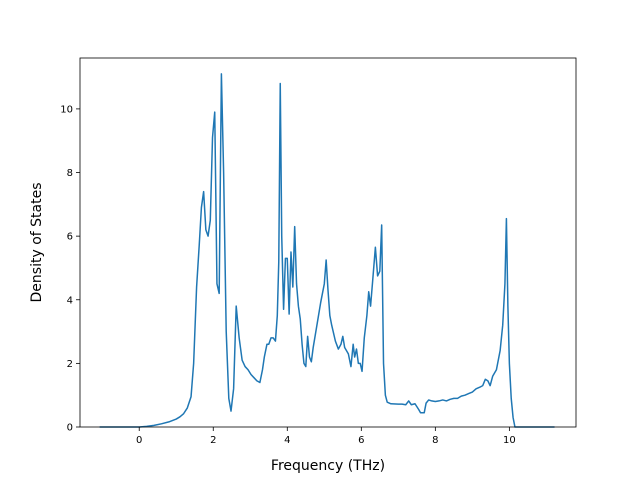 Image resolution: width=640 pixels, height=480 pixels. Describe the element at coordinates (361, 440) in the screenshot. I see `x-tick-label: 6` at that location.